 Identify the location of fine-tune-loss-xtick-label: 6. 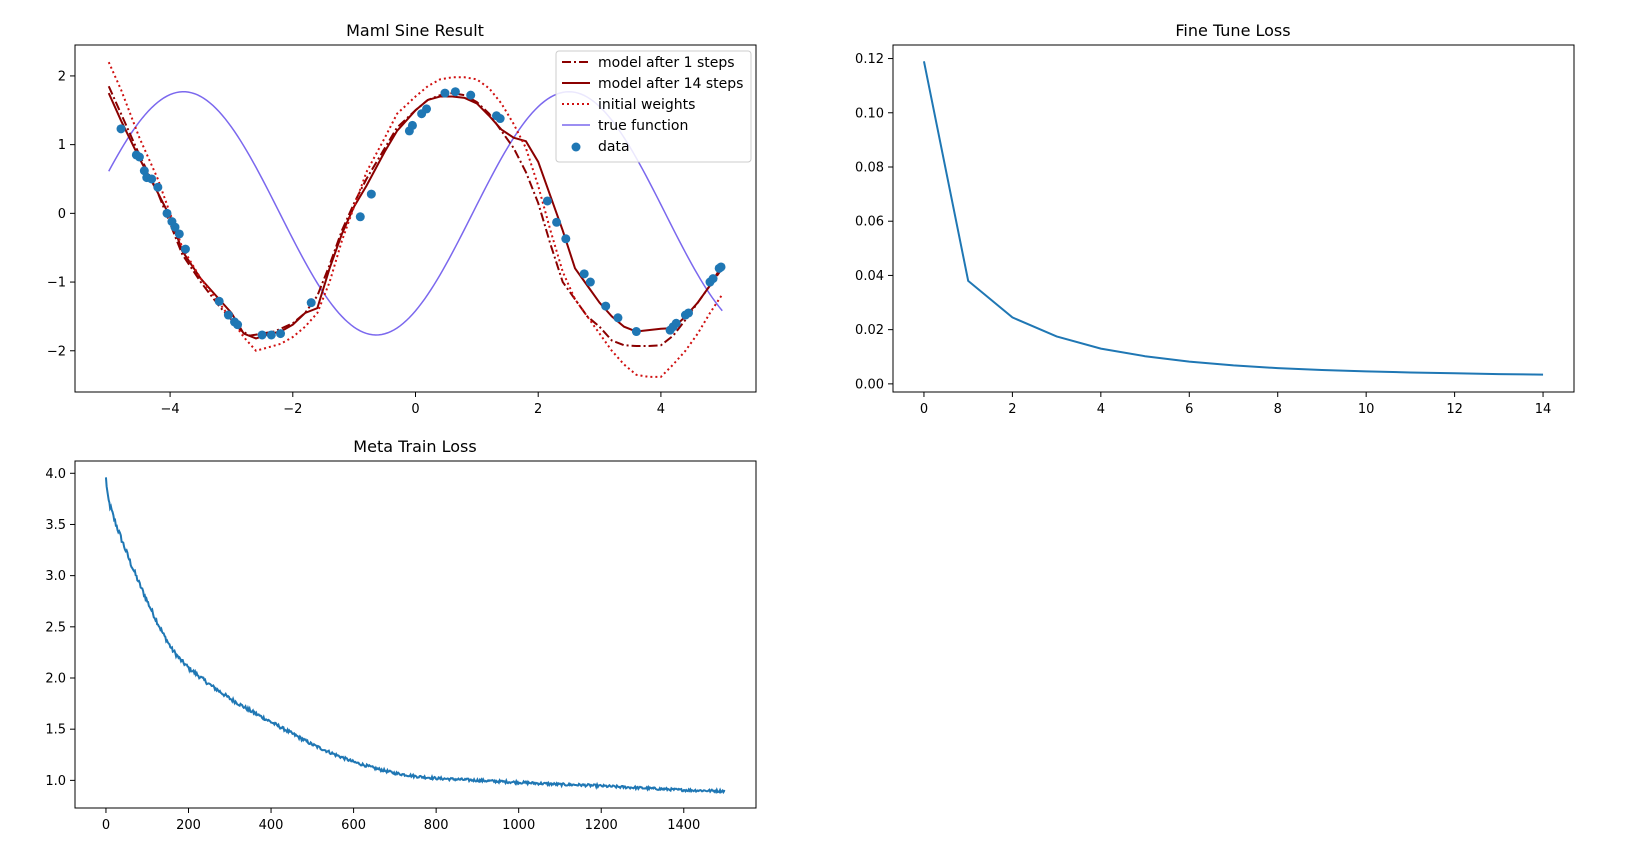
(1189, 409).